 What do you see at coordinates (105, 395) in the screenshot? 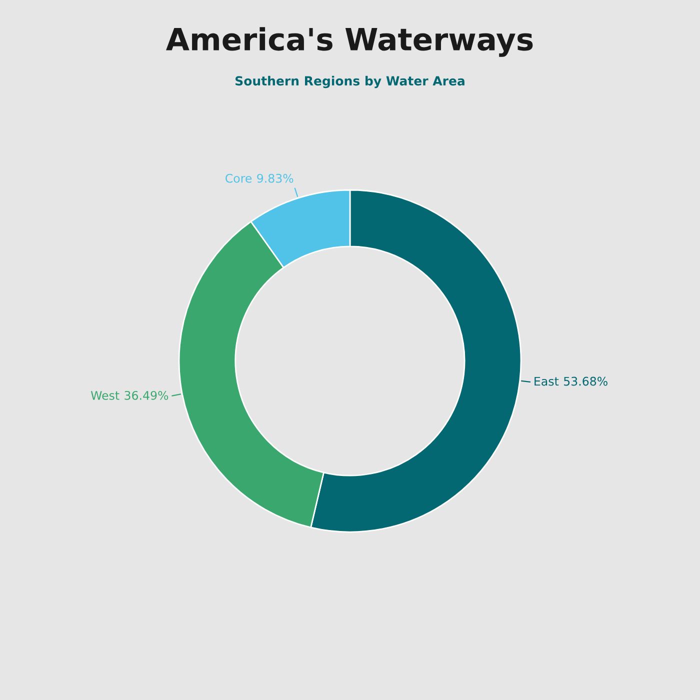
I see `slice-label: West` at bounding box center [105, 395].